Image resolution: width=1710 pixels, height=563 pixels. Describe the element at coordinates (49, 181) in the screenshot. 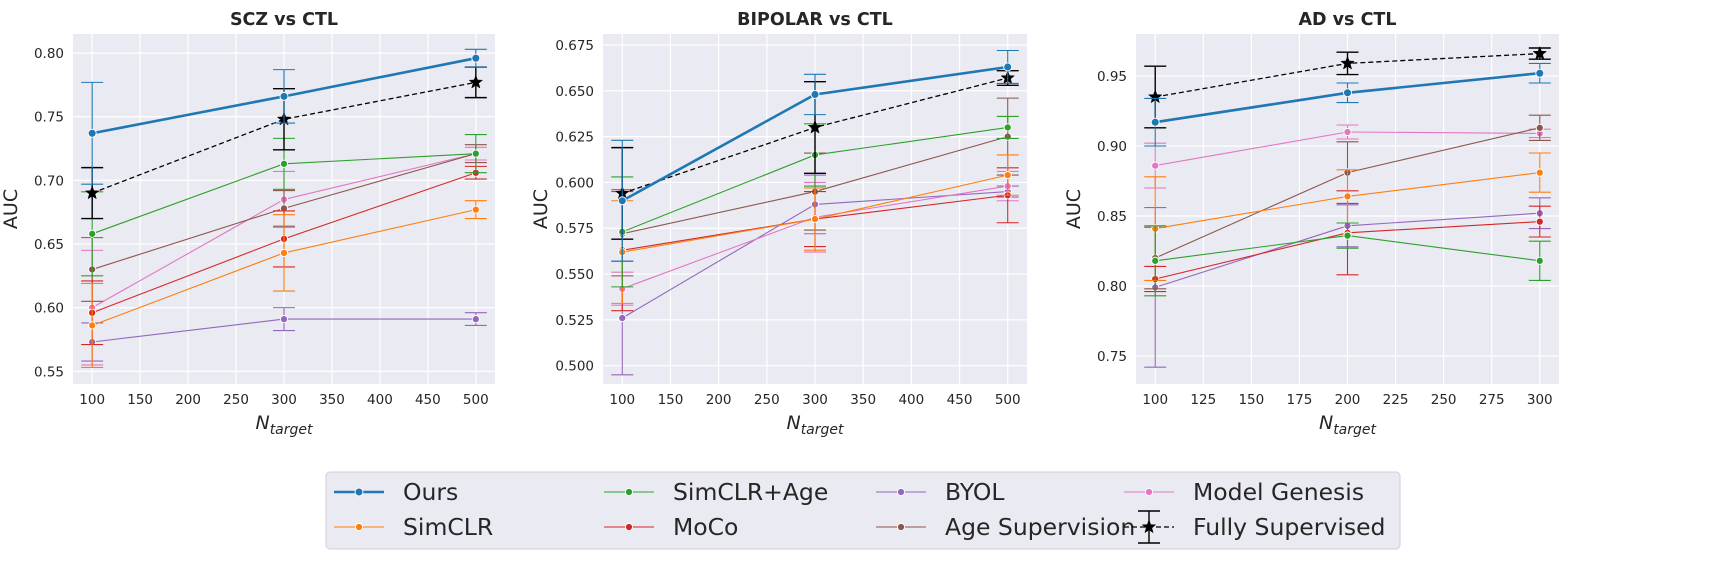

I see `y-tick-label: 0.70` at that location.